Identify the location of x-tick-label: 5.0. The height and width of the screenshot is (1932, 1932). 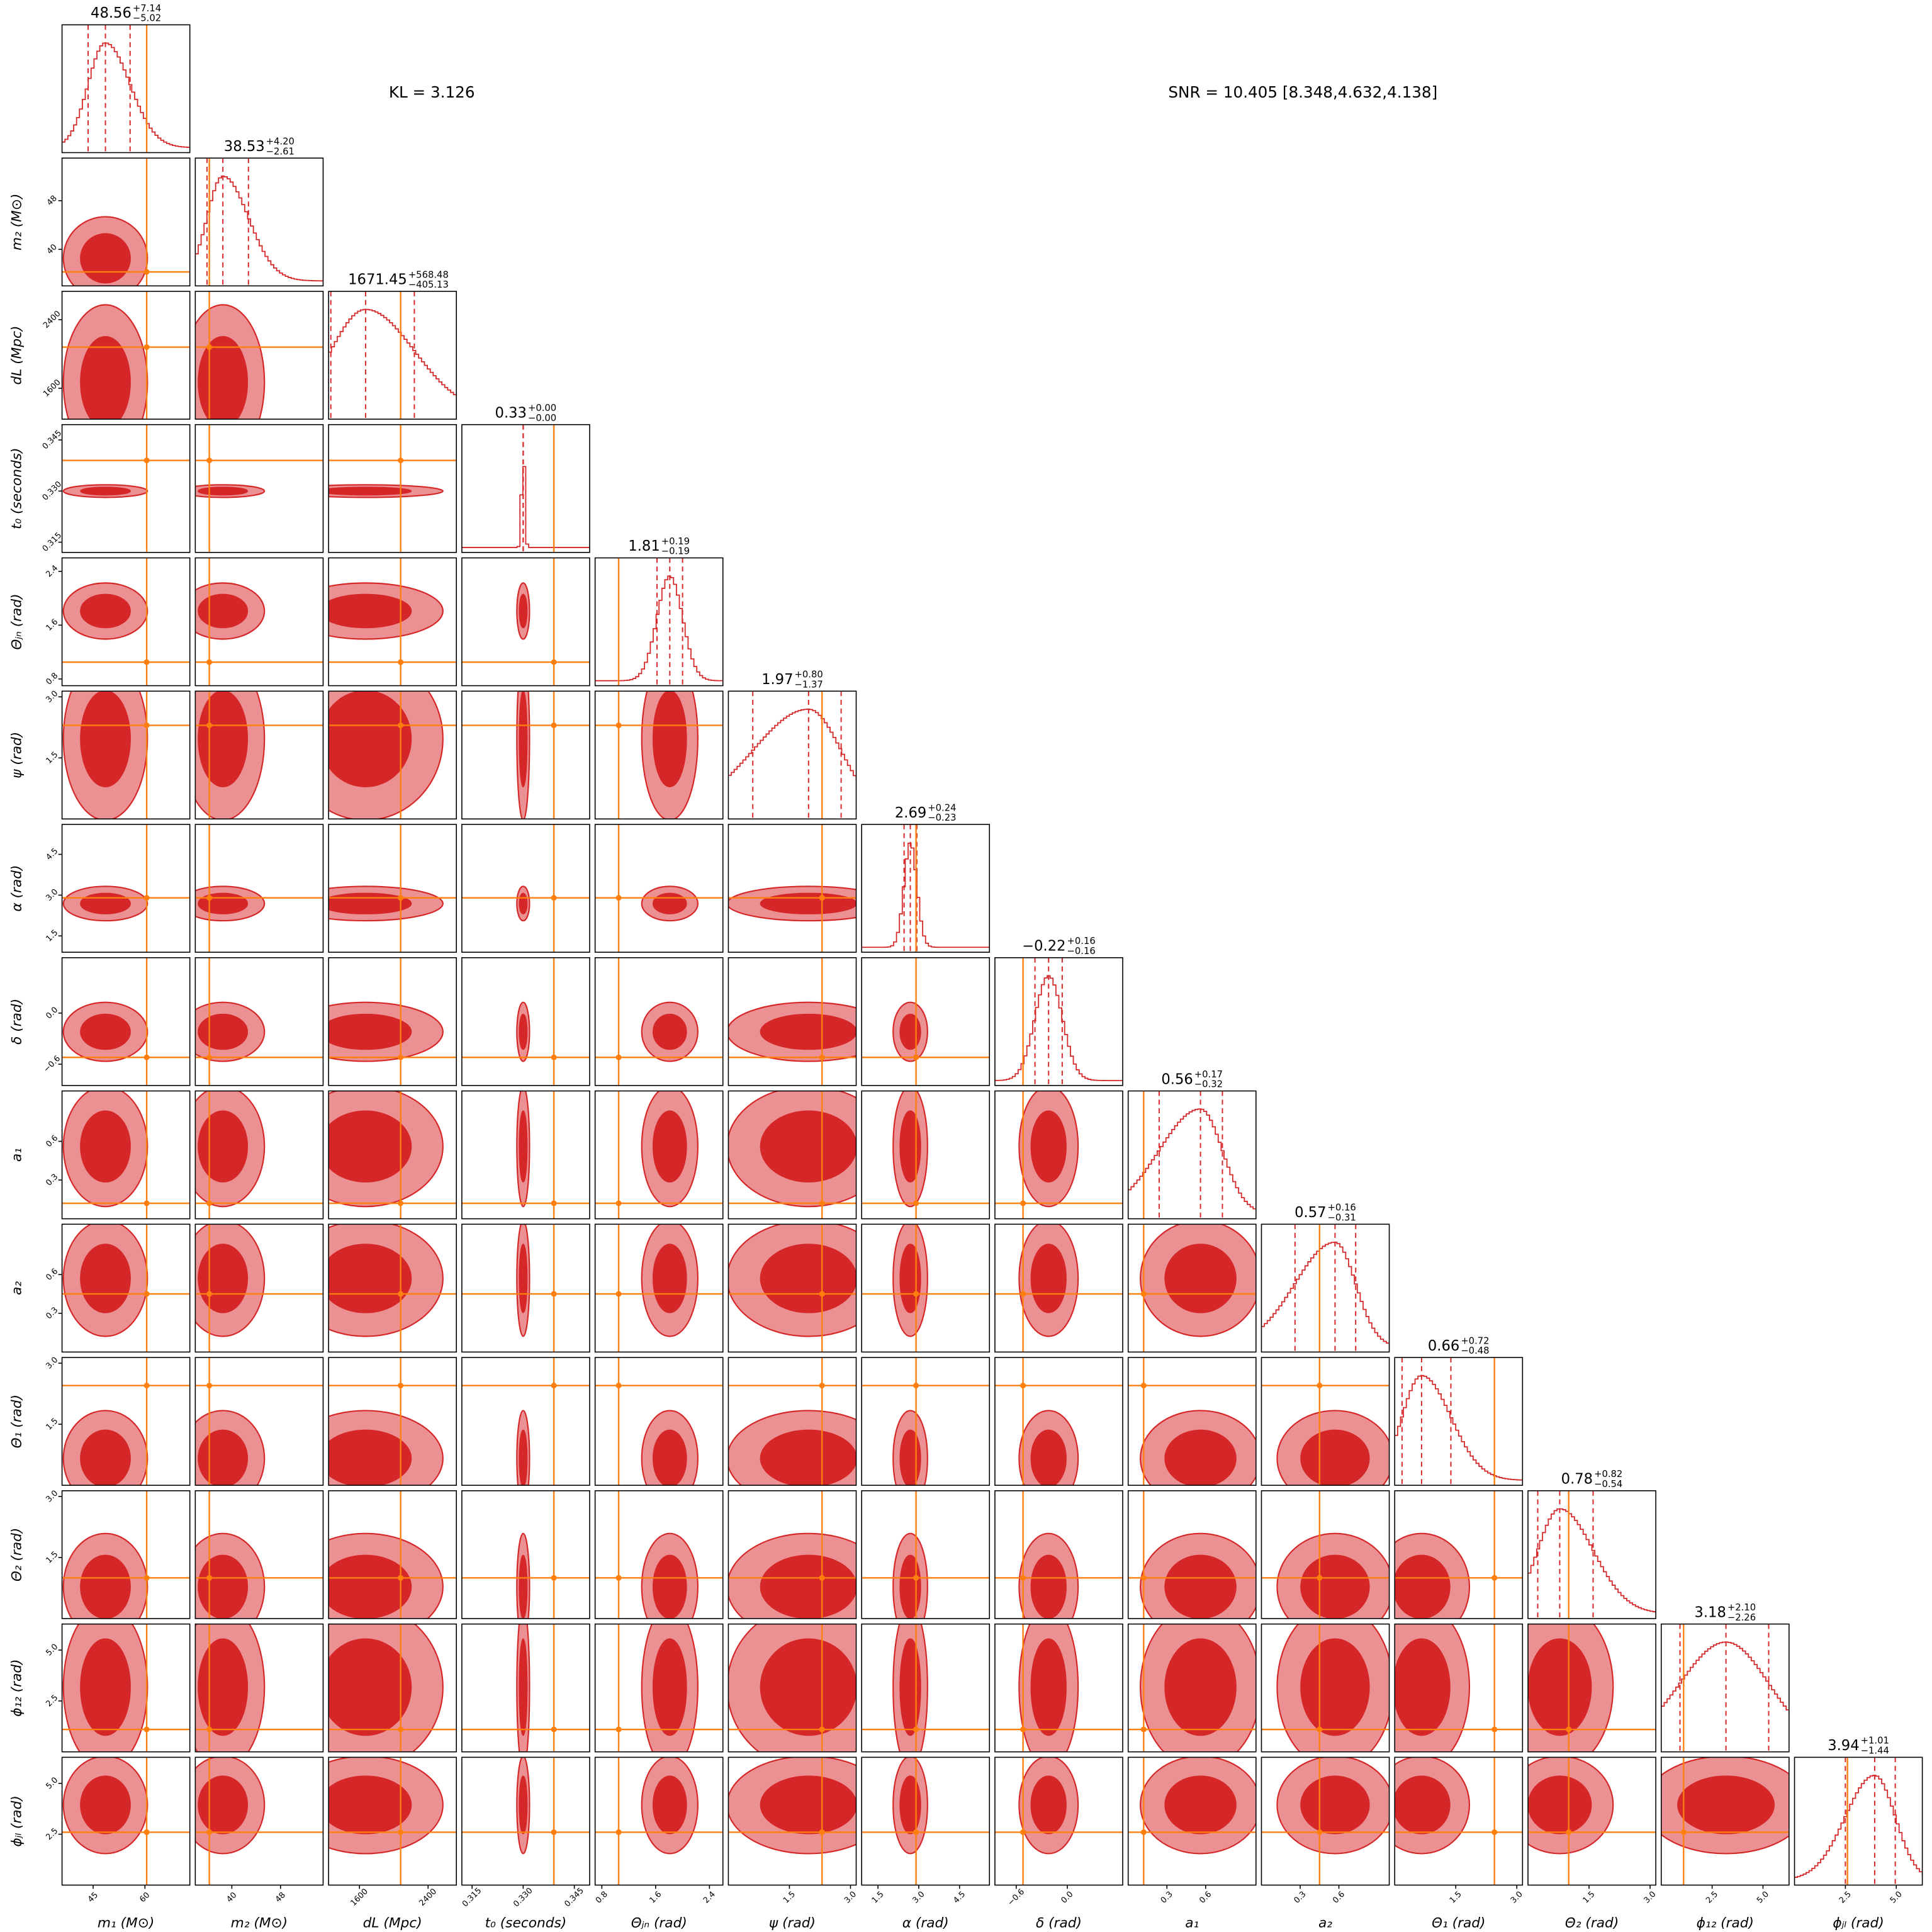
(1763, 1898).